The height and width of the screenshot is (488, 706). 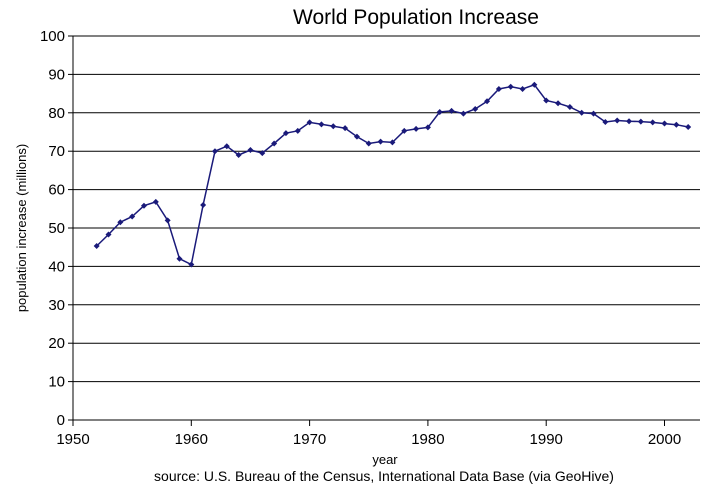 I want to click on x-tick-labels: 1950 1960 1970 1980 1990 2000, so click(x=368, y=439).